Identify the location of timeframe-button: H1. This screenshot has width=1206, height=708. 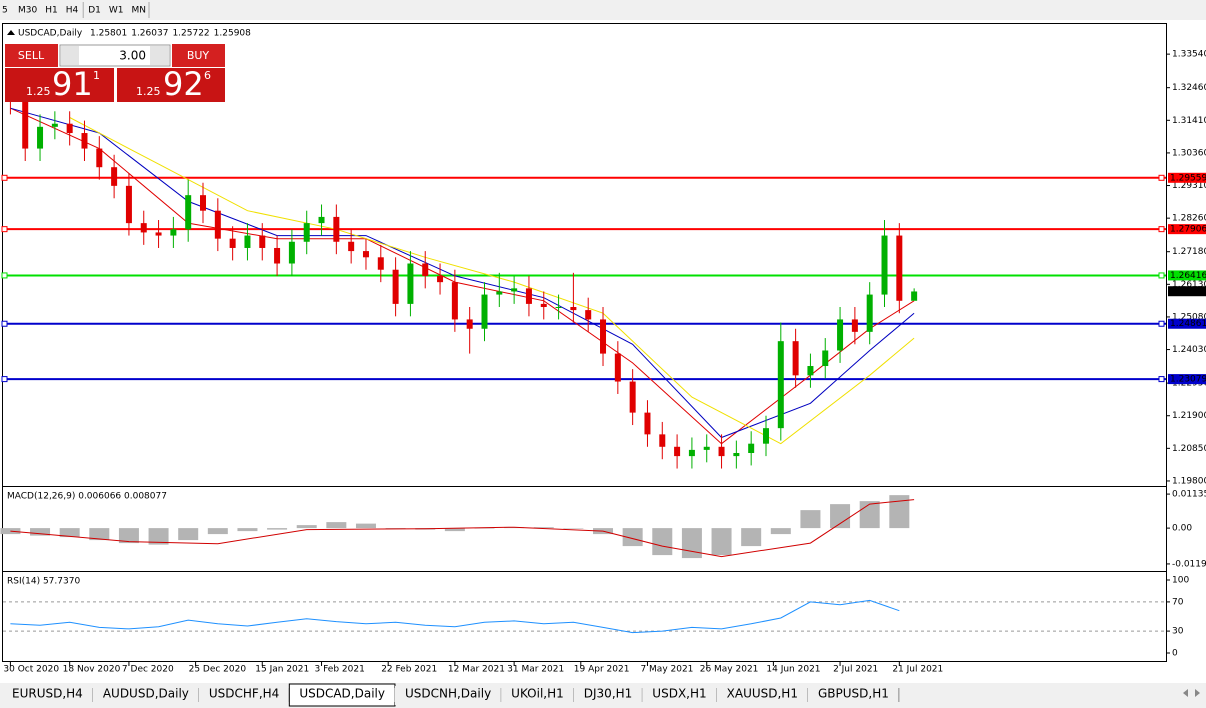
(51, 11).